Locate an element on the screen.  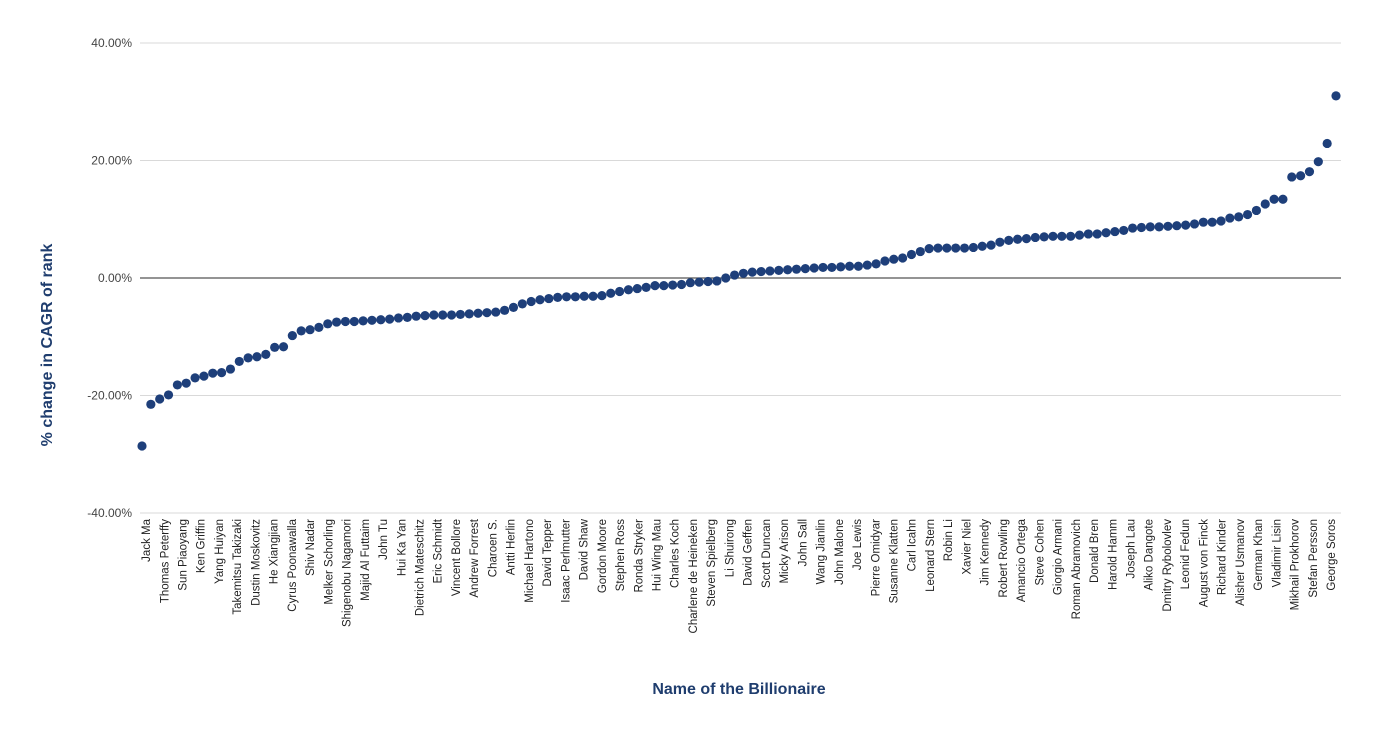
x-tick-label: Aliko Dangote is located at coordinates (1150, 555).